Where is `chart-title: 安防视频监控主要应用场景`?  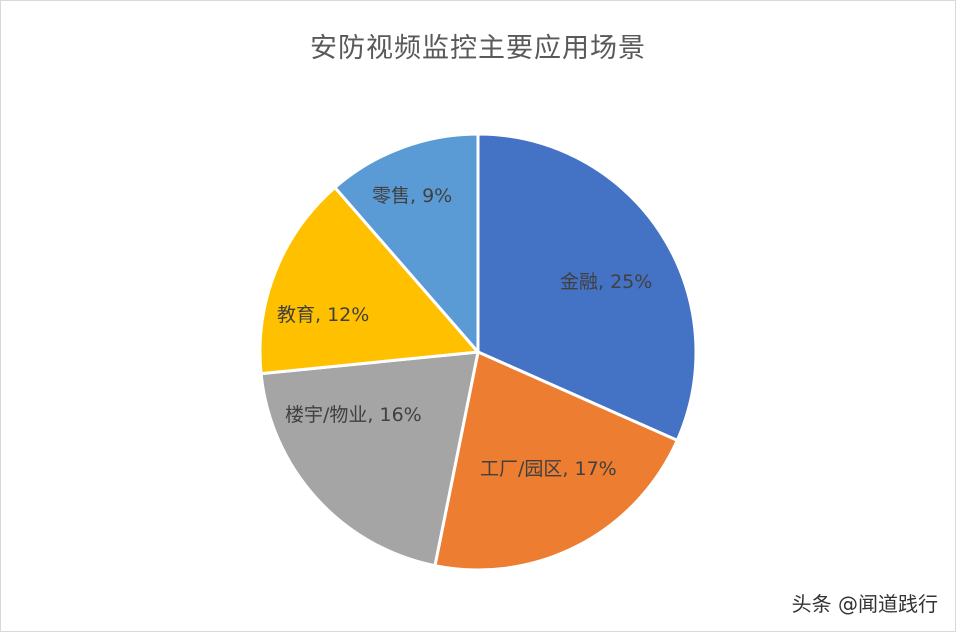 chart-title: 安防视频监控主要应用场景 is located at coordinates (478, 48).